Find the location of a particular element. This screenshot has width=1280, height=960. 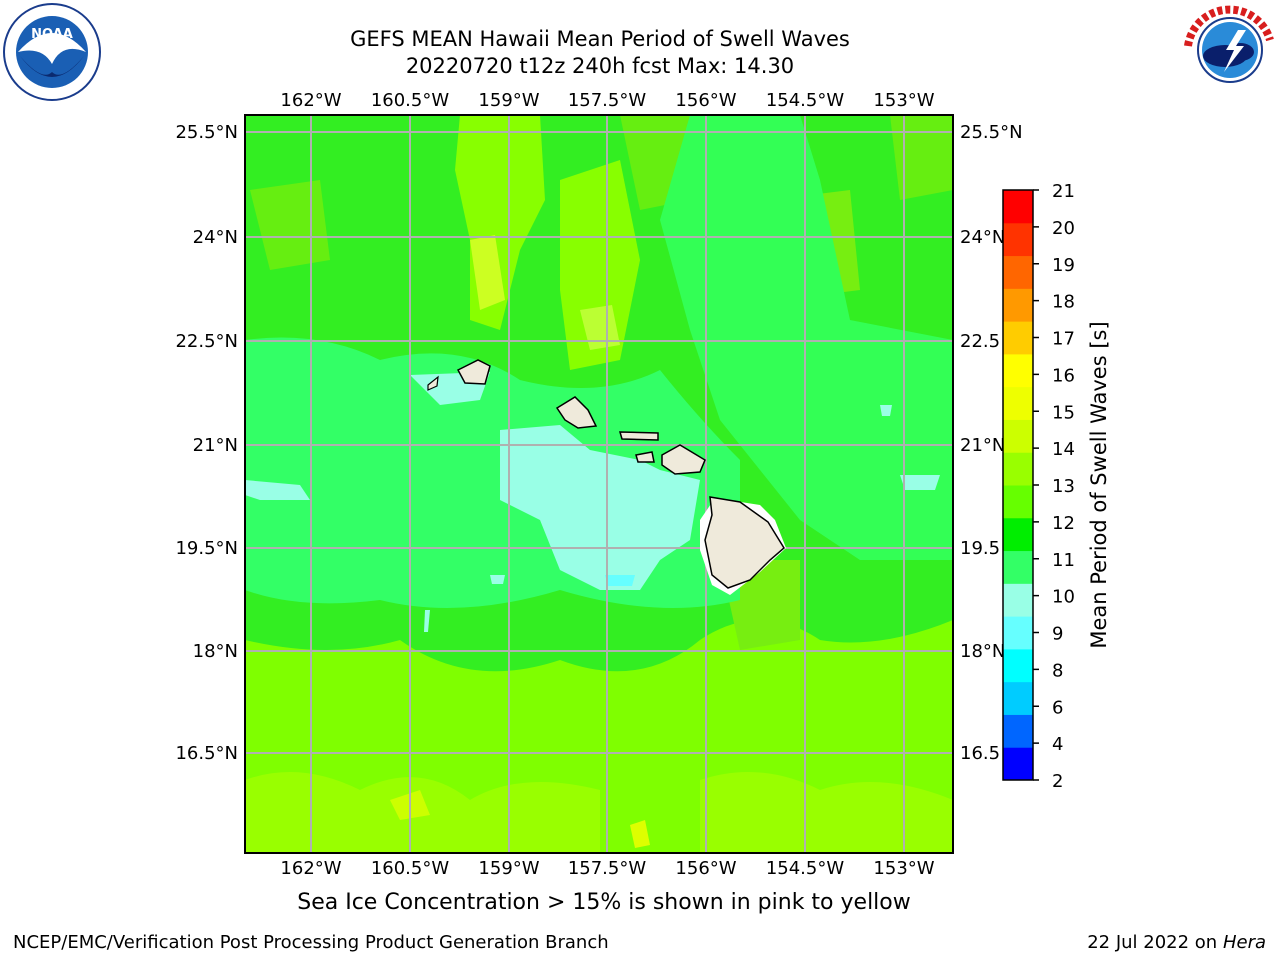

colorbar-tick-label: 15 is located at coordinates (1063, 412).